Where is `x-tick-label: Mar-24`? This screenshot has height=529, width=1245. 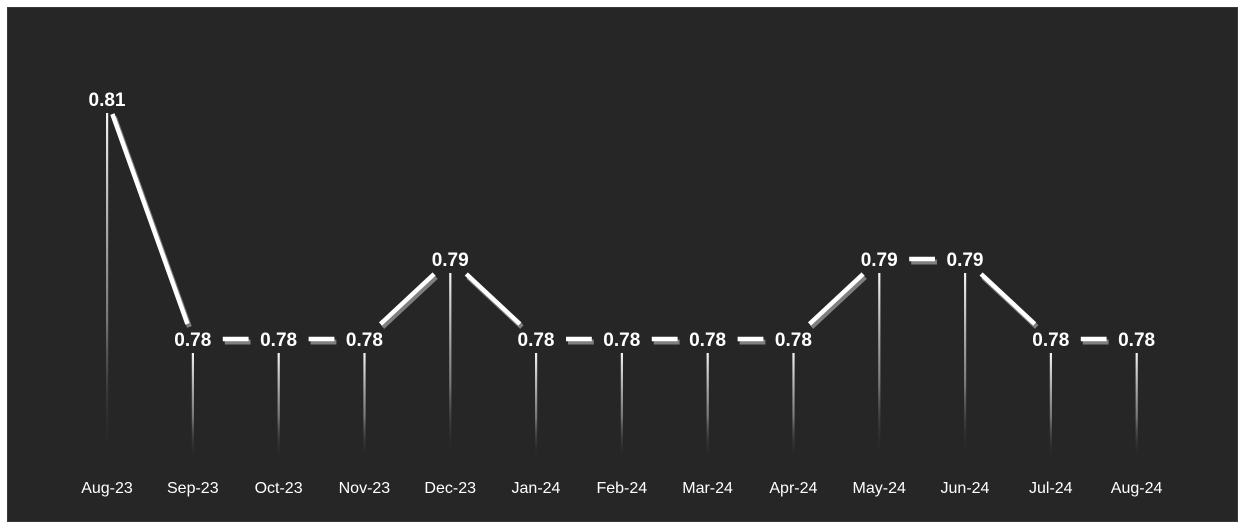
x-tick-label: Mar-24 is located at coordinates (707, 488).